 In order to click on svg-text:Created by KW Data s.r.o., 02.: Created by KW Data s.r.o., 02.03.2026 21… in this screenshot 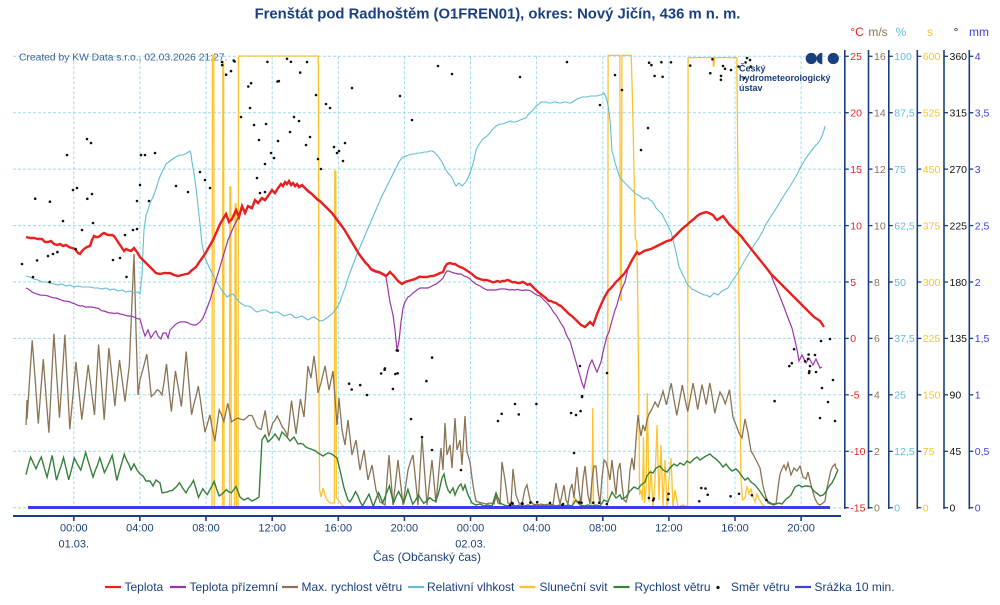, I will do `click(123, 58)`.